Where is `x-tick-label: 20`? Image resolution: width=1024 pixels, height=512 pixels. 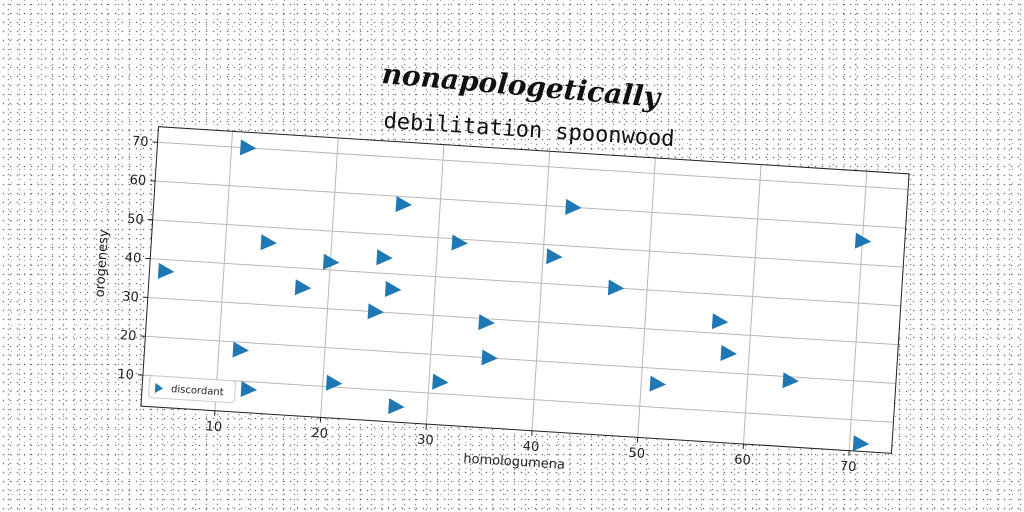 x-tick-label: 20 is located at coordinates (319, 434).